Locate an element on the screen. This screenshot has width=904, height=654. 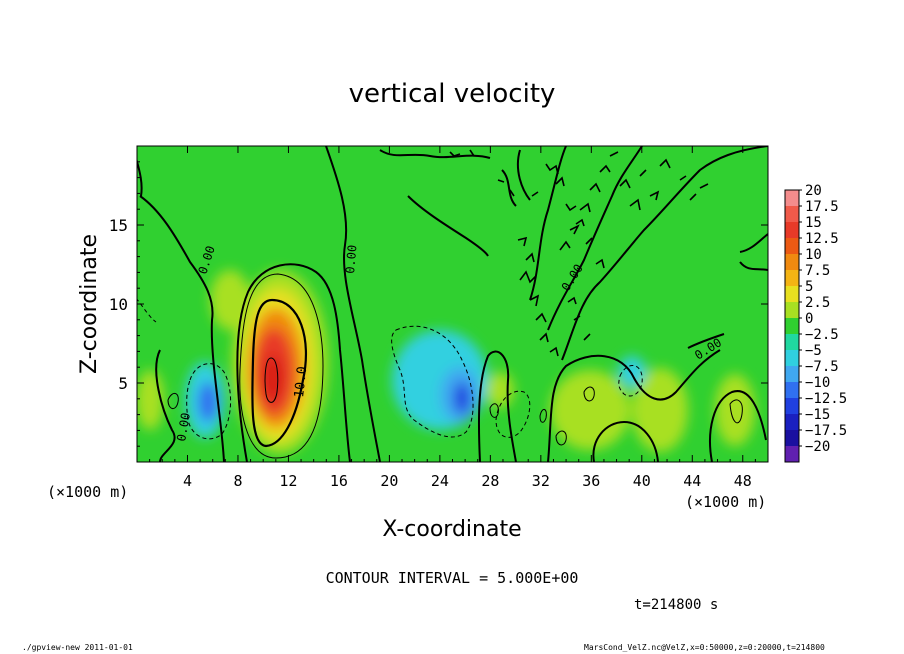
colorbar-label: 12.5 is located at coordinates (822, 239).